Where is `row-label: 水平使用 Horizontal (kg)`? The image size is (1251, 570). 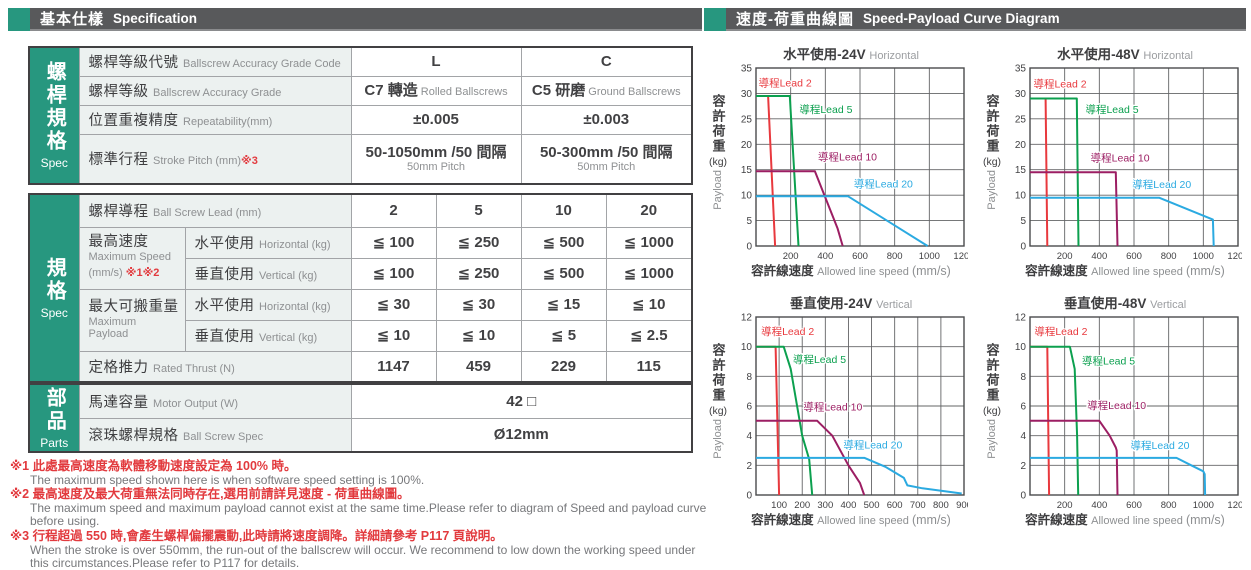
row-label: 水平使用 Horizontal (kg) is located at coordinates (268, 304).